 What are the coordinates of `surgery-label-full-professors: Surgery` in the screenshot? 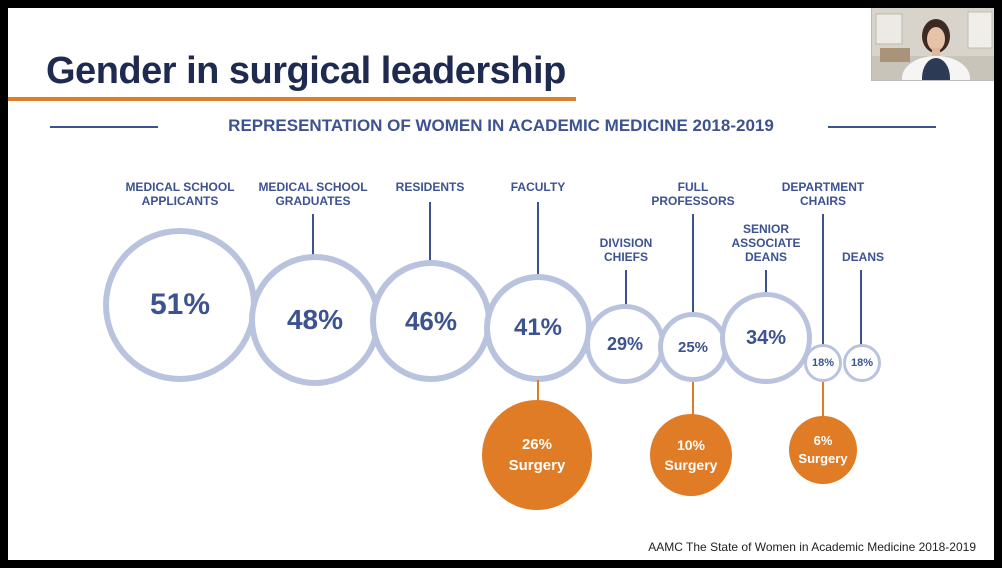 It's located at (691, 465).